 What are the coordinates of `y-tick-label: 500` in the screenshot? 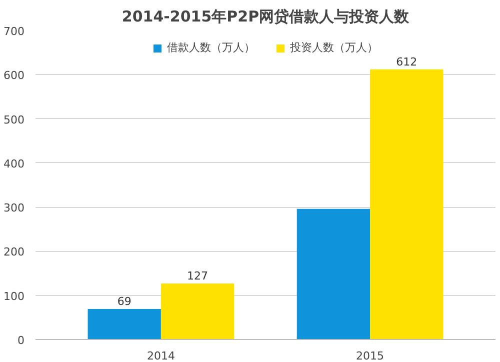 It's located at (14, 119).